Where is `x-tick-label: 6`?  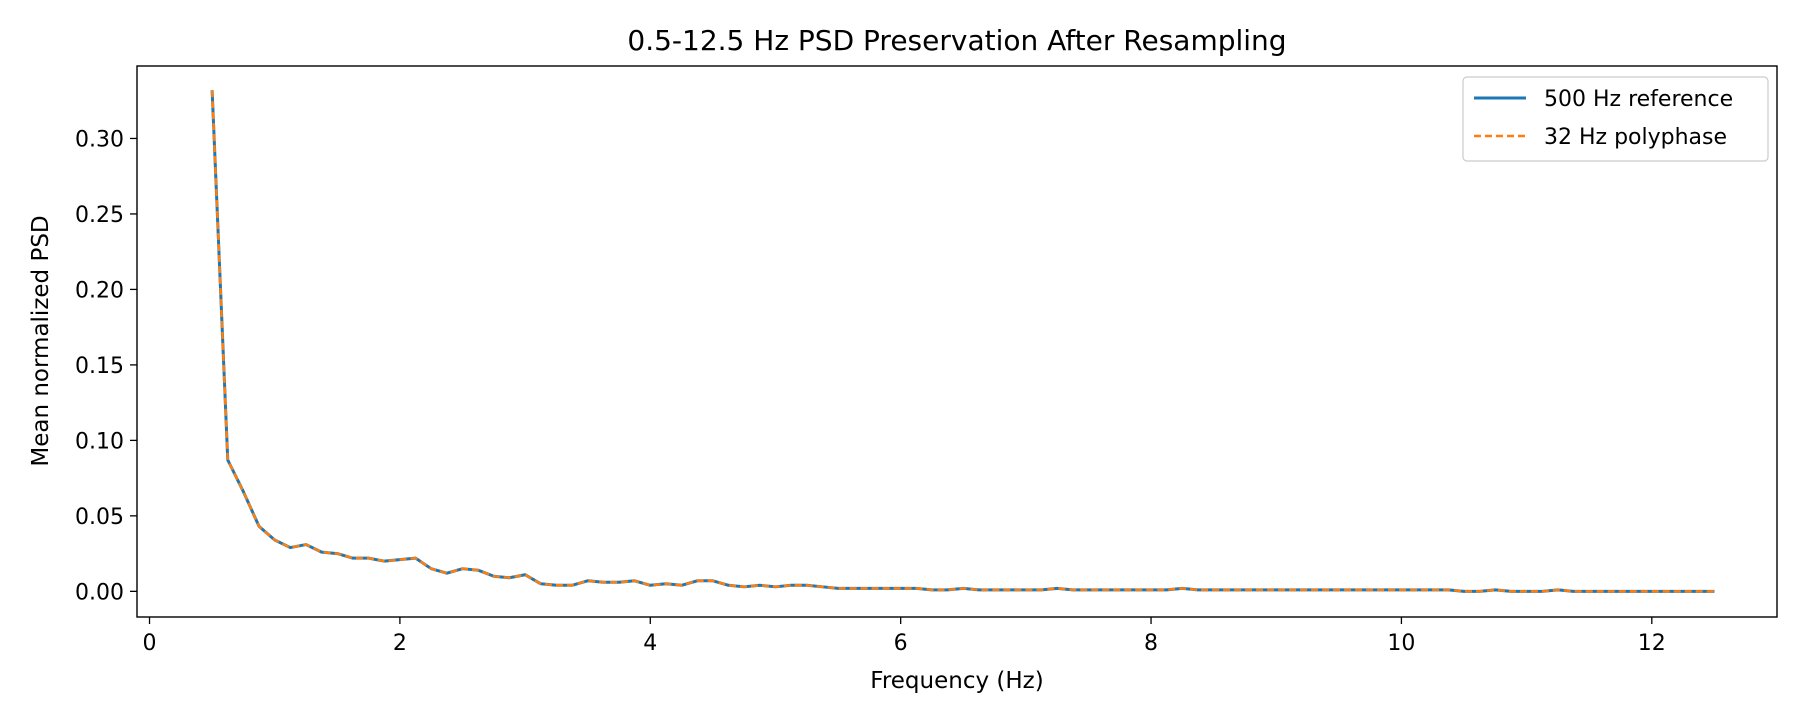 x-tick-label: 6 is located at coordinates (901, 643).